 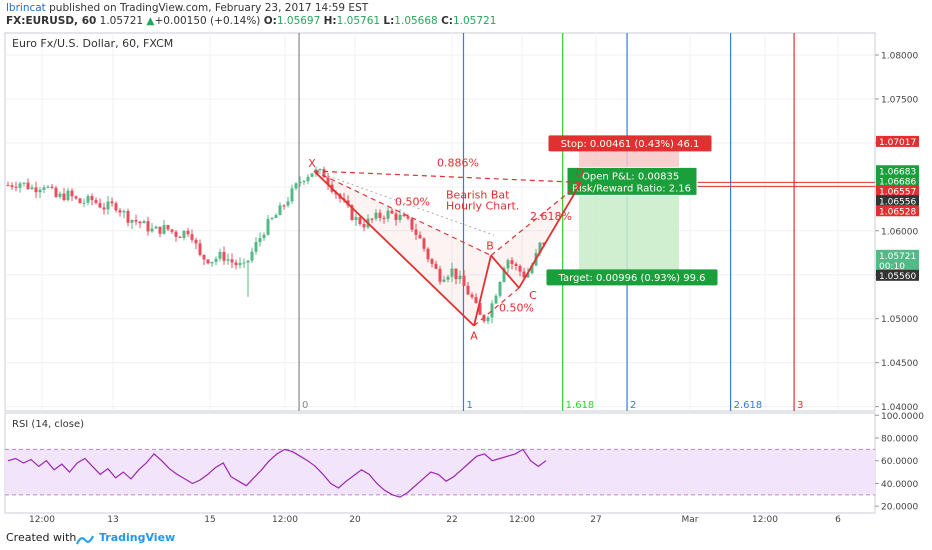 I want to click on tradingview-brand: TradingView, so click(x=137, y=537).